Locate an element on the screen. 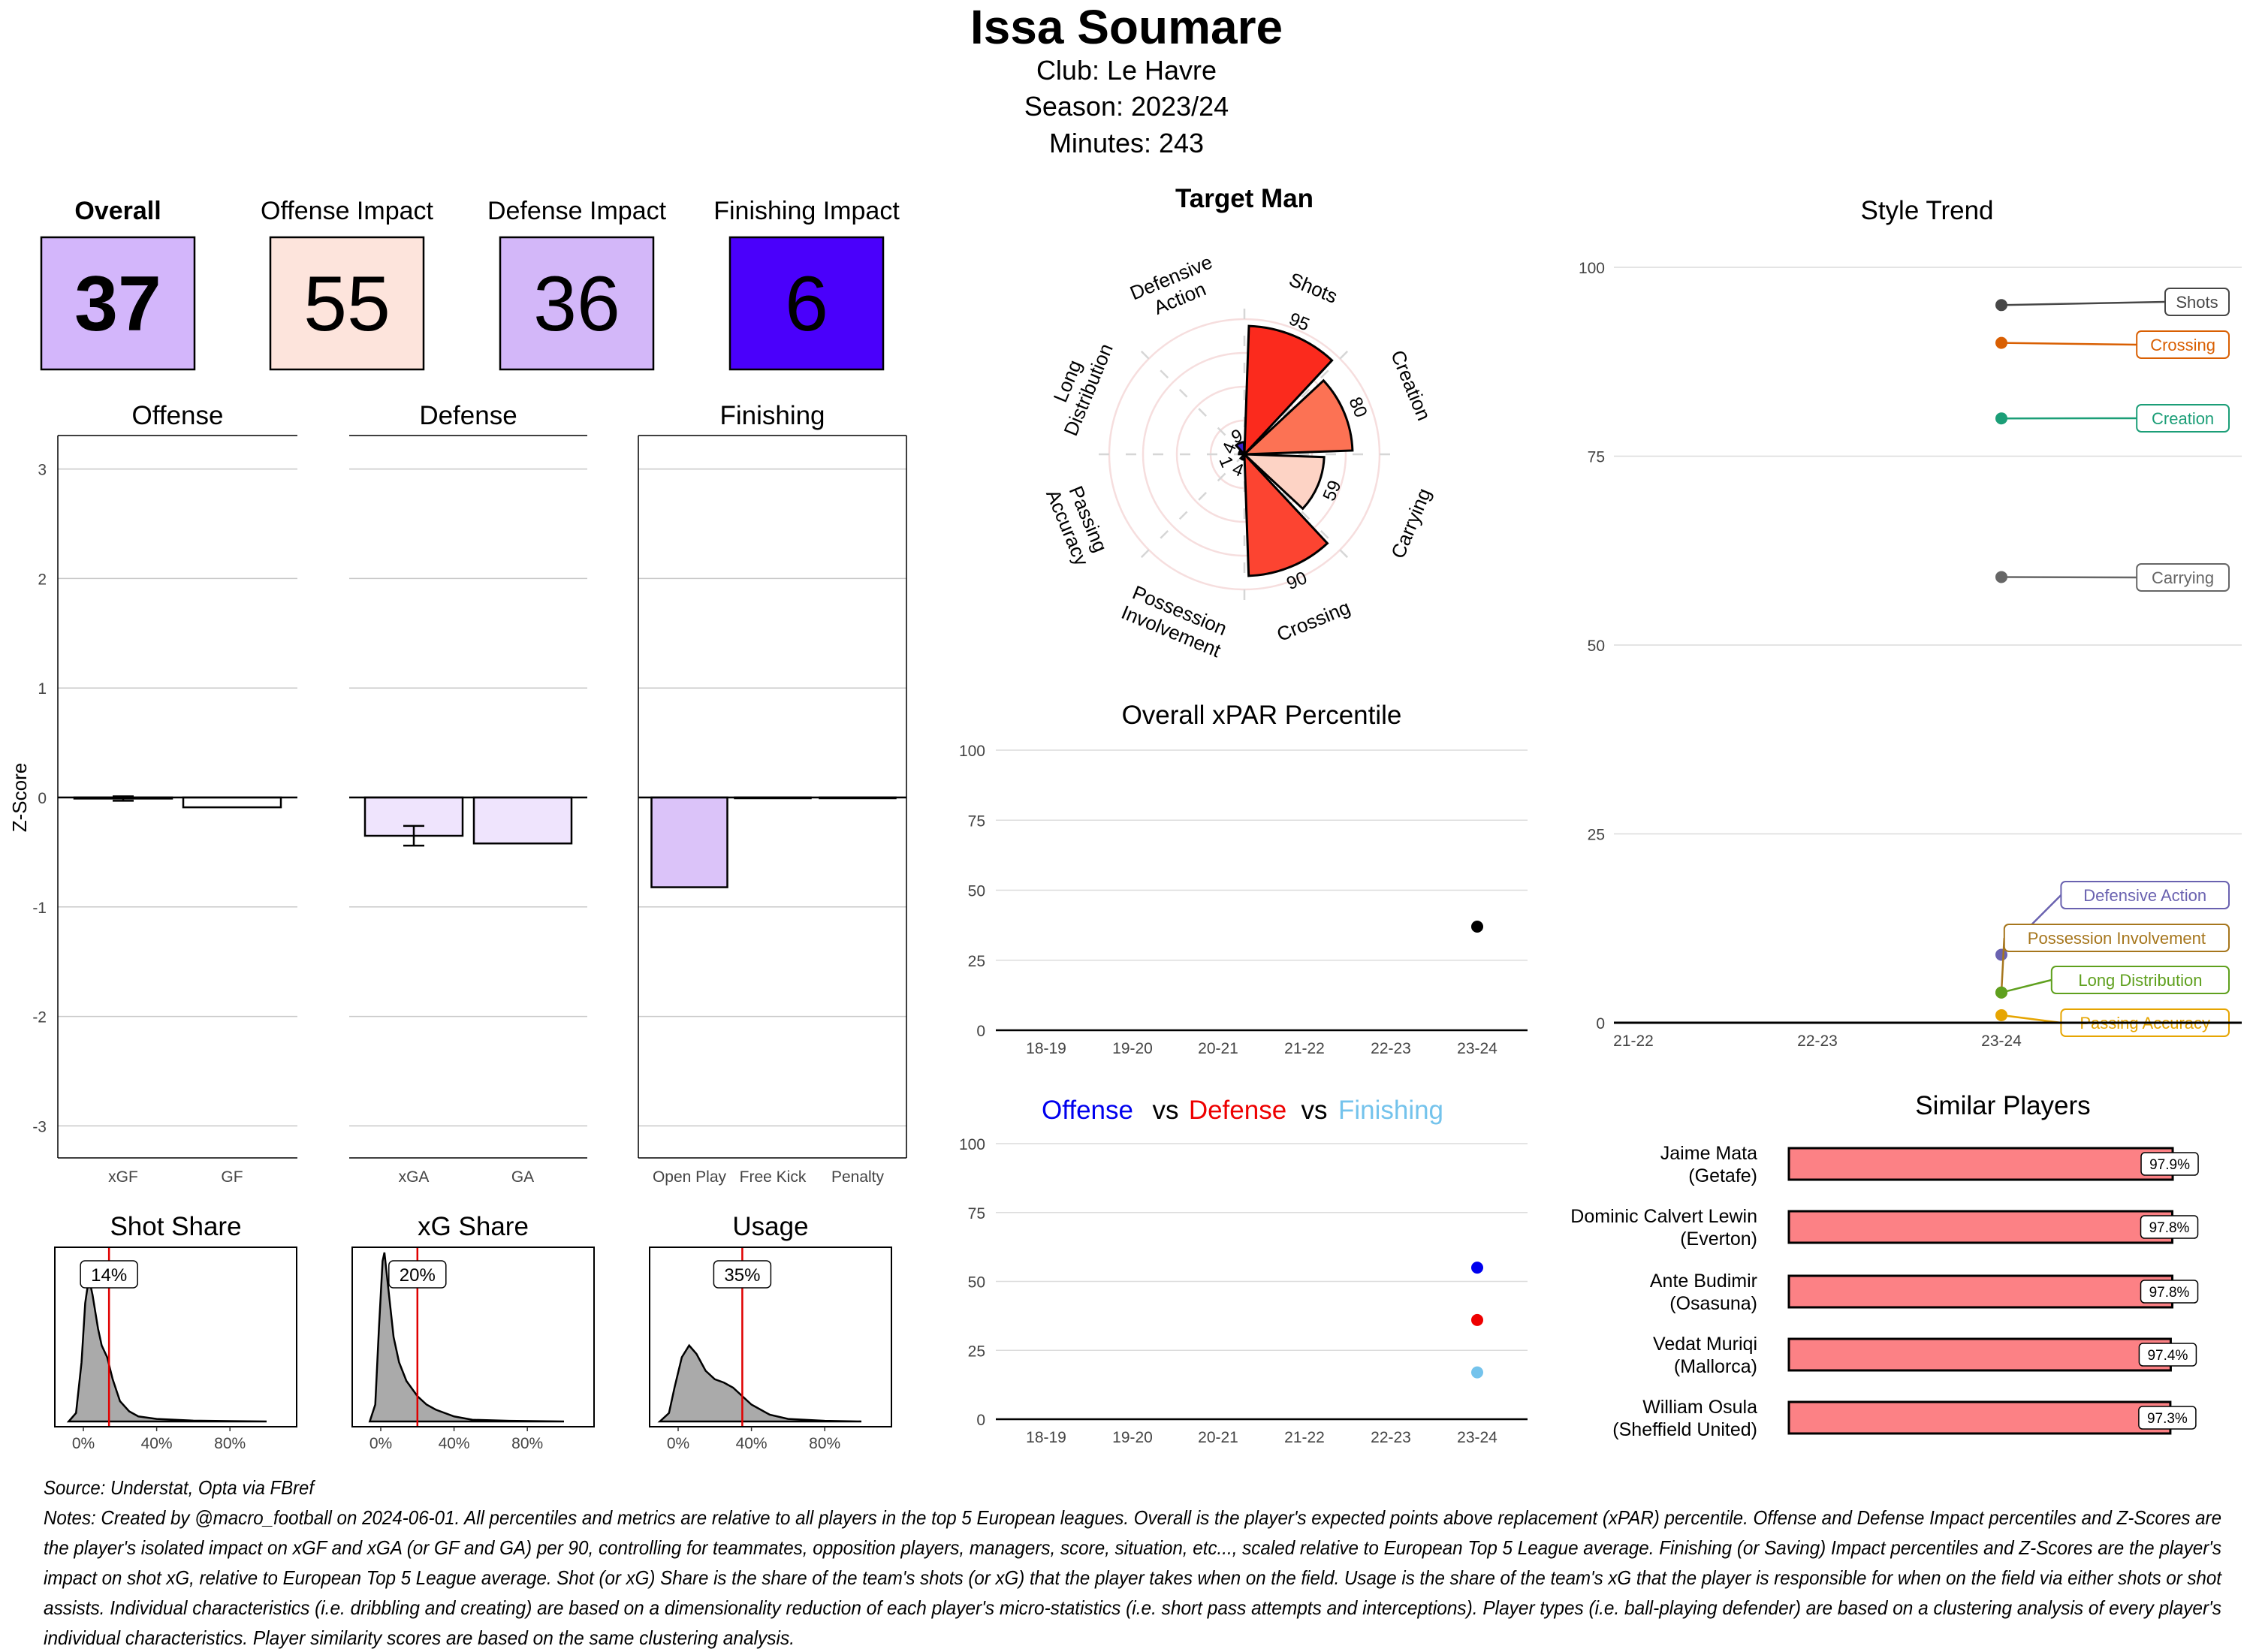 The image size is (2253, 1652). z-bar-gf is located at coordinates (232, 802).